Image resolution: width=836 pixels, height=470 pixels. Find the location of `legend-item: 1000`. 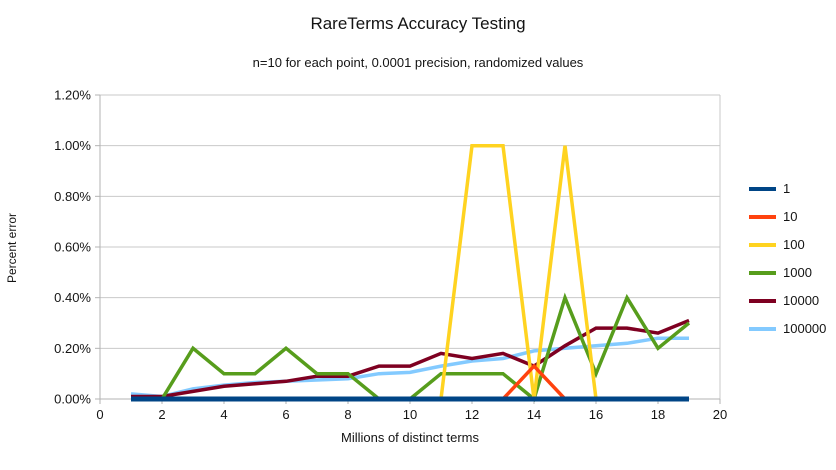

legend-item: 1000 is located at coordinates (787, 272).